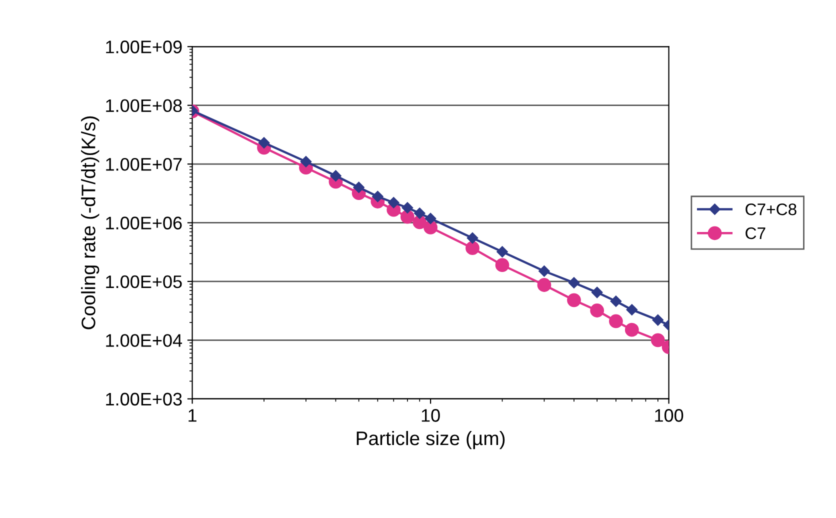 The image size is (836, 518). Describe the element at coordinates (430, 440) in the screenshot. I see `x-axis-title: Particle size (µm)` at that location.